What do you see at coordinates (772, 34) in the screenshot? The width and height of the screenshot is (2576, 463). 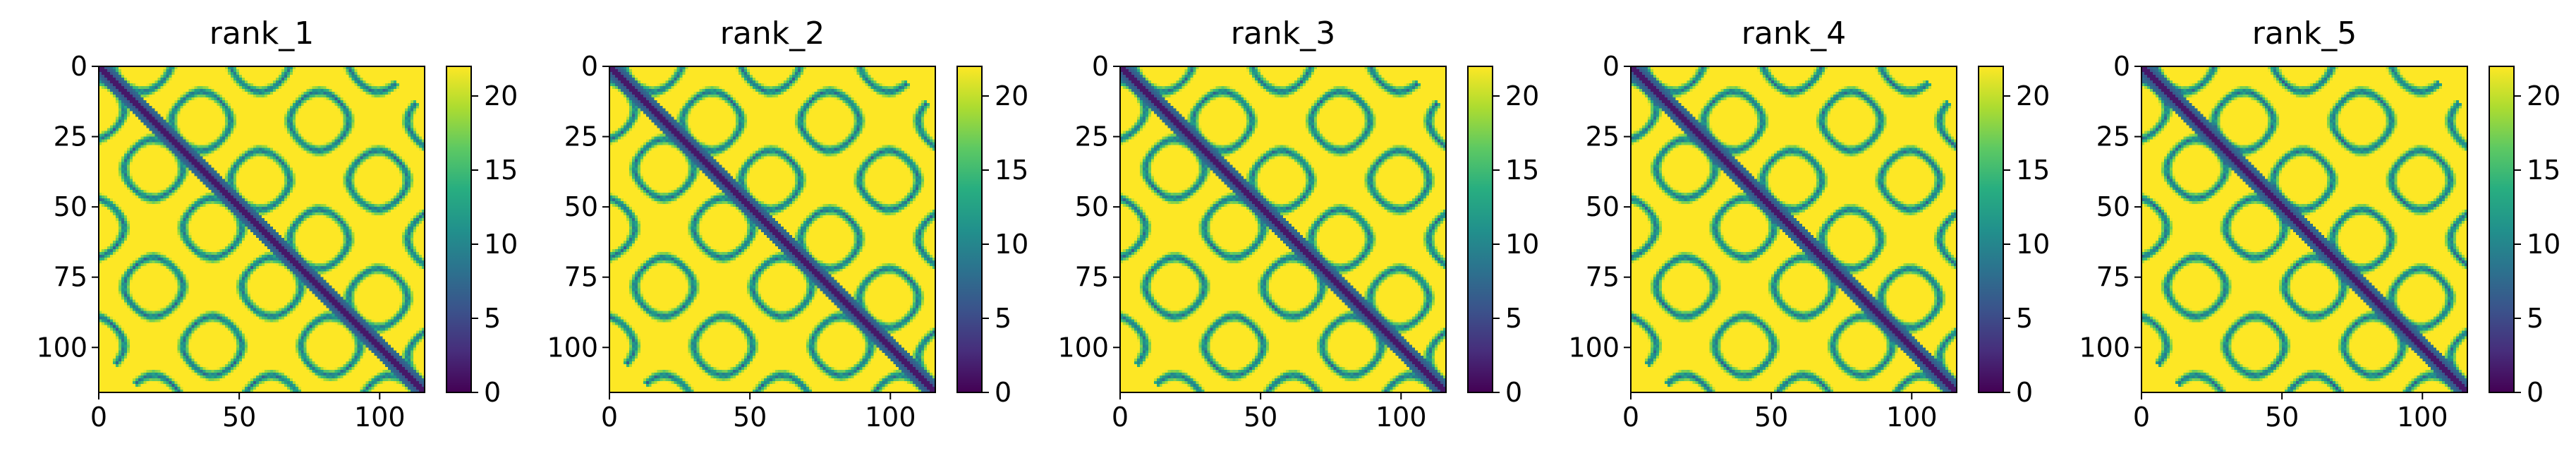 I see `panel-title: rank_2` at bounding box center [772, 34].